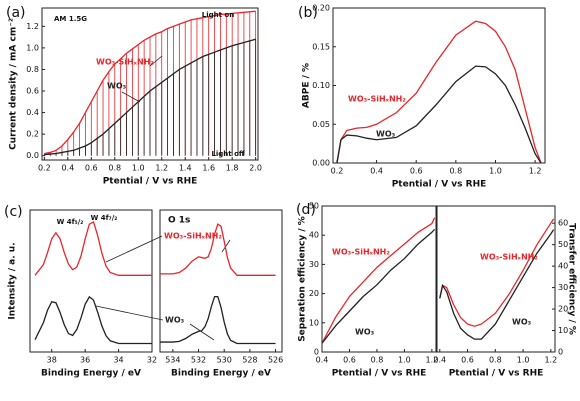  I want to click on x-tick-label: 1.2, so click(161, 168).